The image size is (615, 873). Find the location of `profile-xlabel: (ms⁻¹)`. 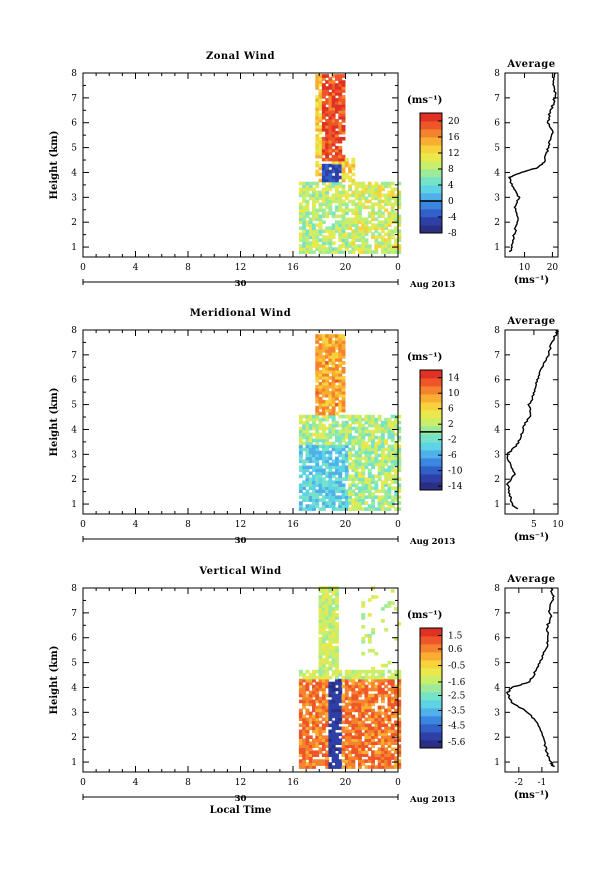

profile-xlabel: (ms⁻¹) is located at coordinates (531, 537).